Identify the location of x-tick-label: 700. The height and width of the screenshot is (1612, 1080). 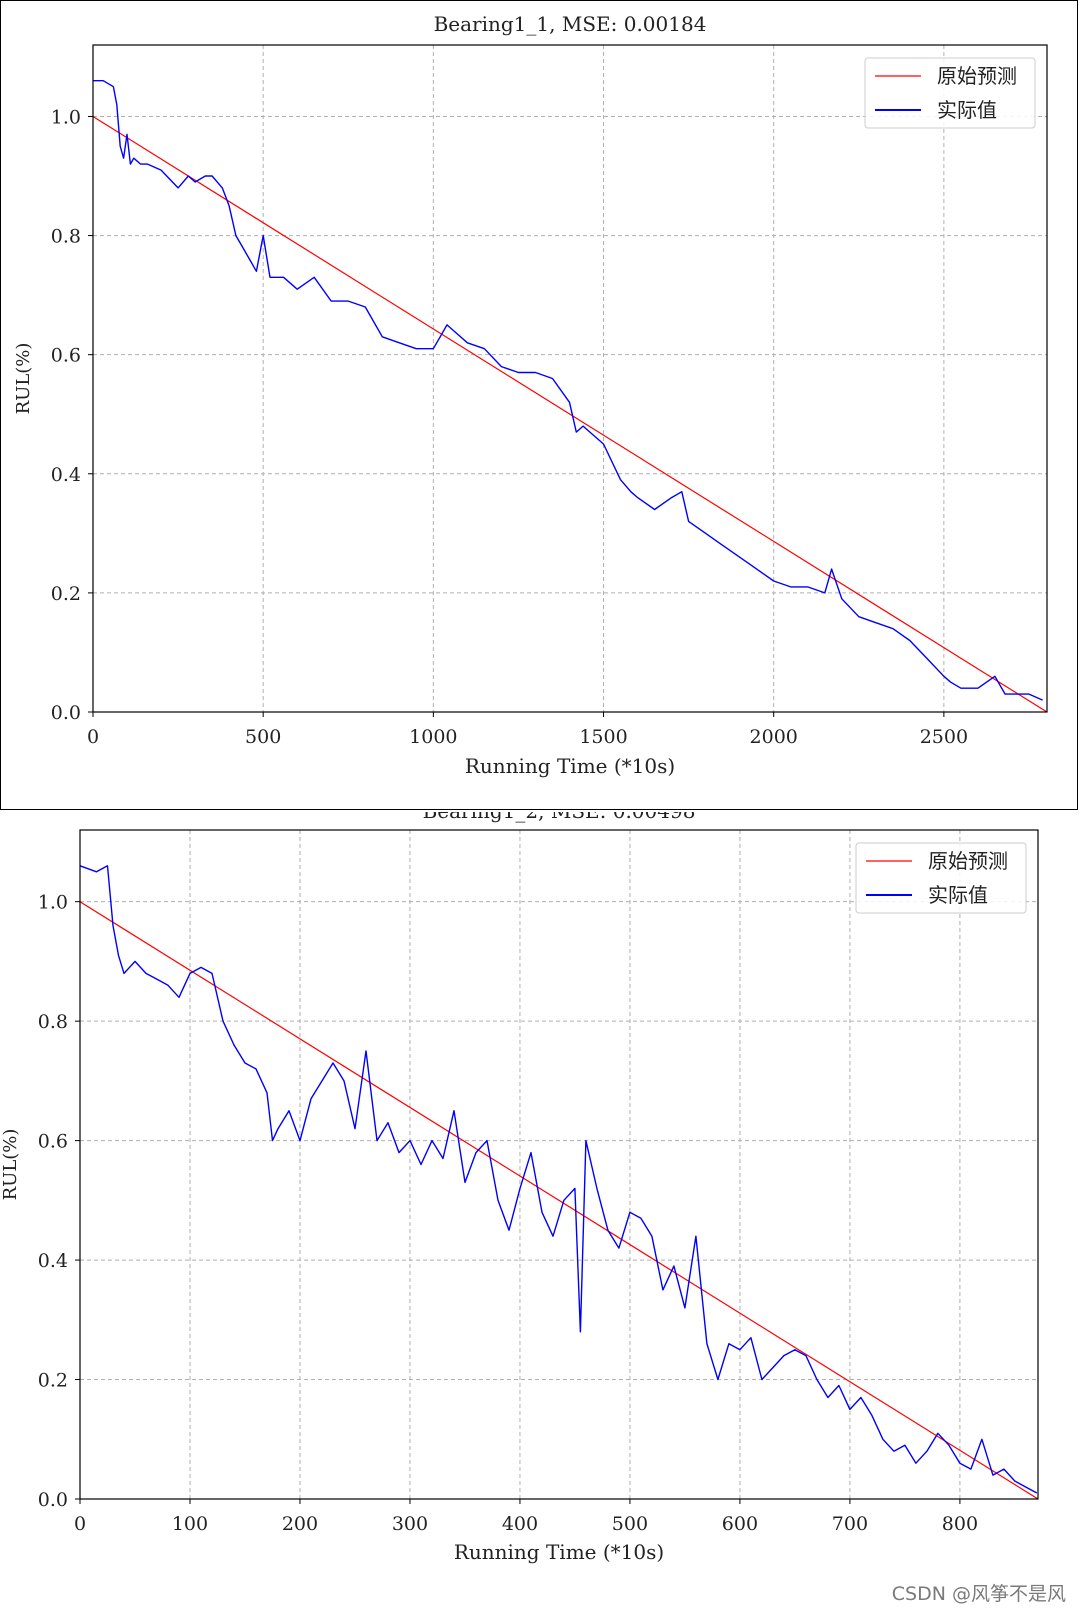
(850, 1524).